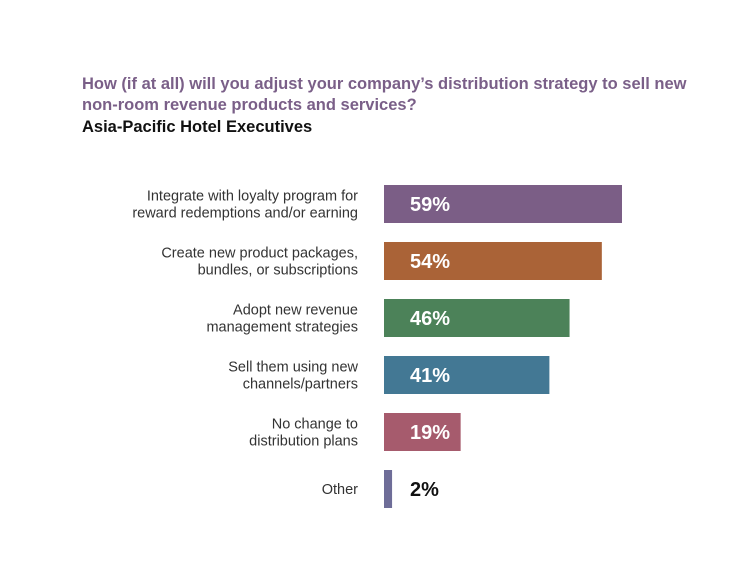  Describe the element at coordinates (430, 433) in the screenshot. I see `bar-value-label: 19%` at that location.